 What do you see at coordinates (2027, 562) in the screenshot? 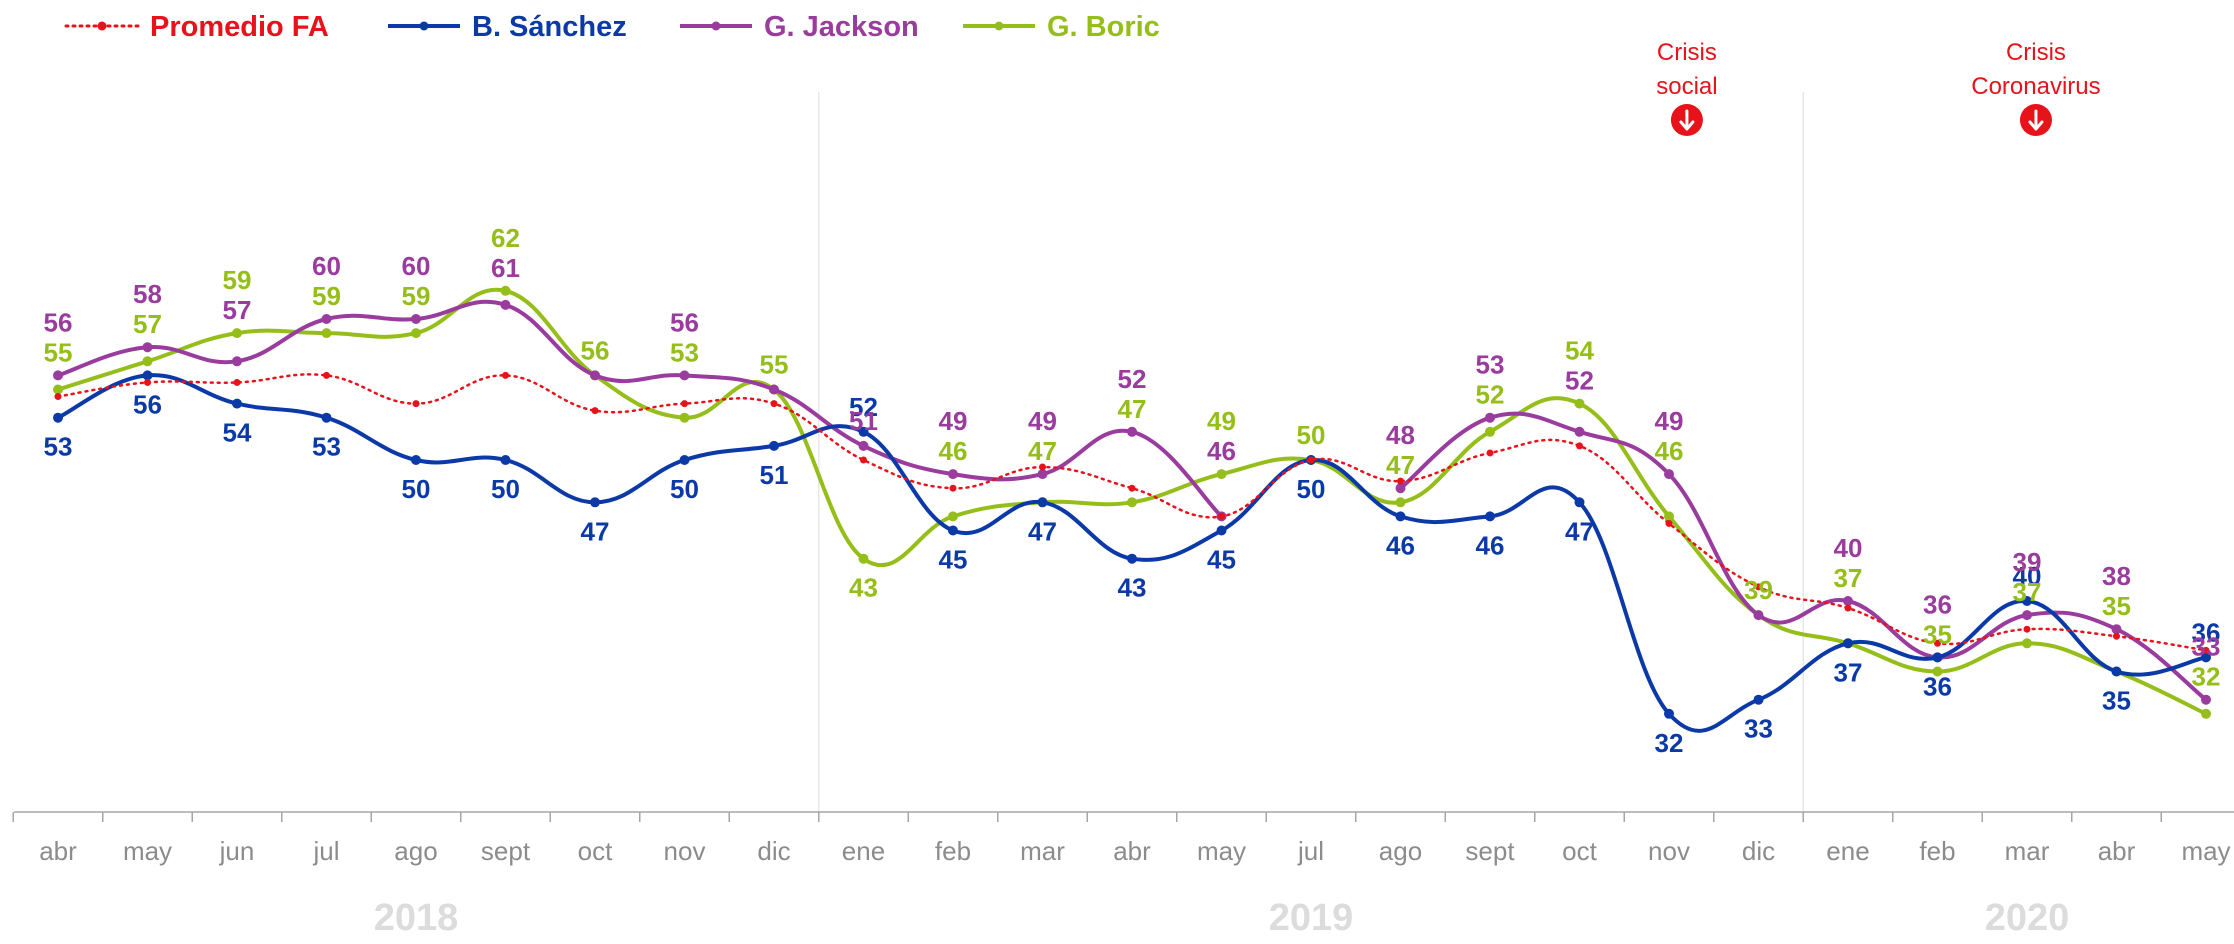
I see `jackson-label: 39` at bounding box center [2027, 562].